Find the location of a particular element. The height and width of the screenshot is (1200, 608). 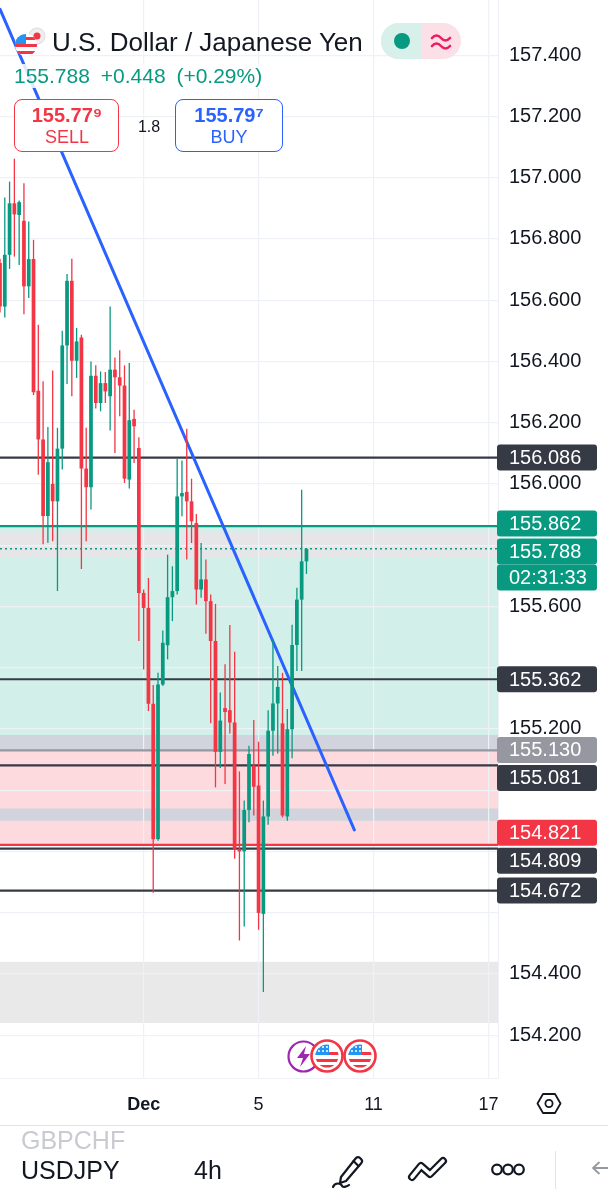

y-tick-label: 154.200 is located at coordinates (545, 1033).